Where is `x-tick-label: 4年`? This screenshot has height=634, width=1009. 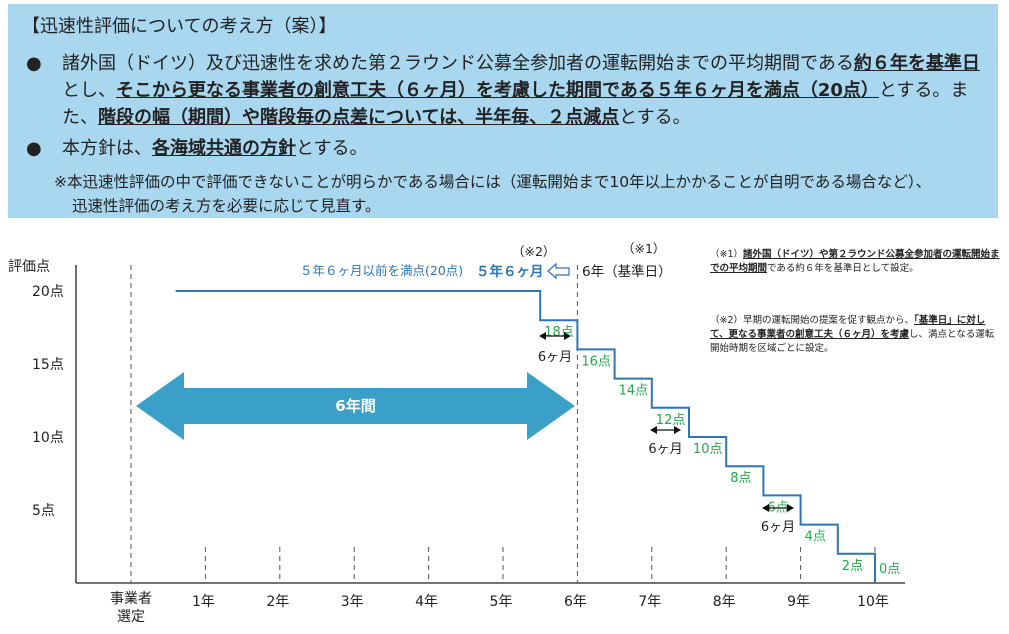
x-tick-label: 4年 is located at coordinates (426, 602).